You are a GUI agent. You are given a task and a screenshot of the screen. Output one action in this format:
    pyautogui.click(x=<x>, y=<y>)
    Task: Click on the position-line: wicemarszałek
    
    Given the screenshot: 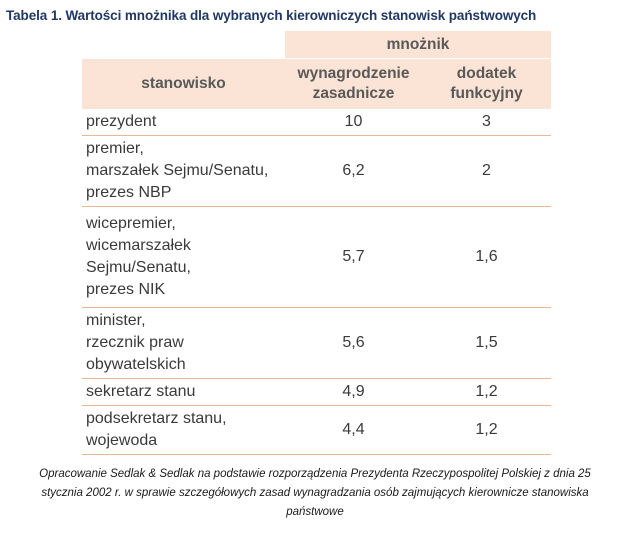 What is the action you would take?
    pyautogui.click(x=138, y=245)
    